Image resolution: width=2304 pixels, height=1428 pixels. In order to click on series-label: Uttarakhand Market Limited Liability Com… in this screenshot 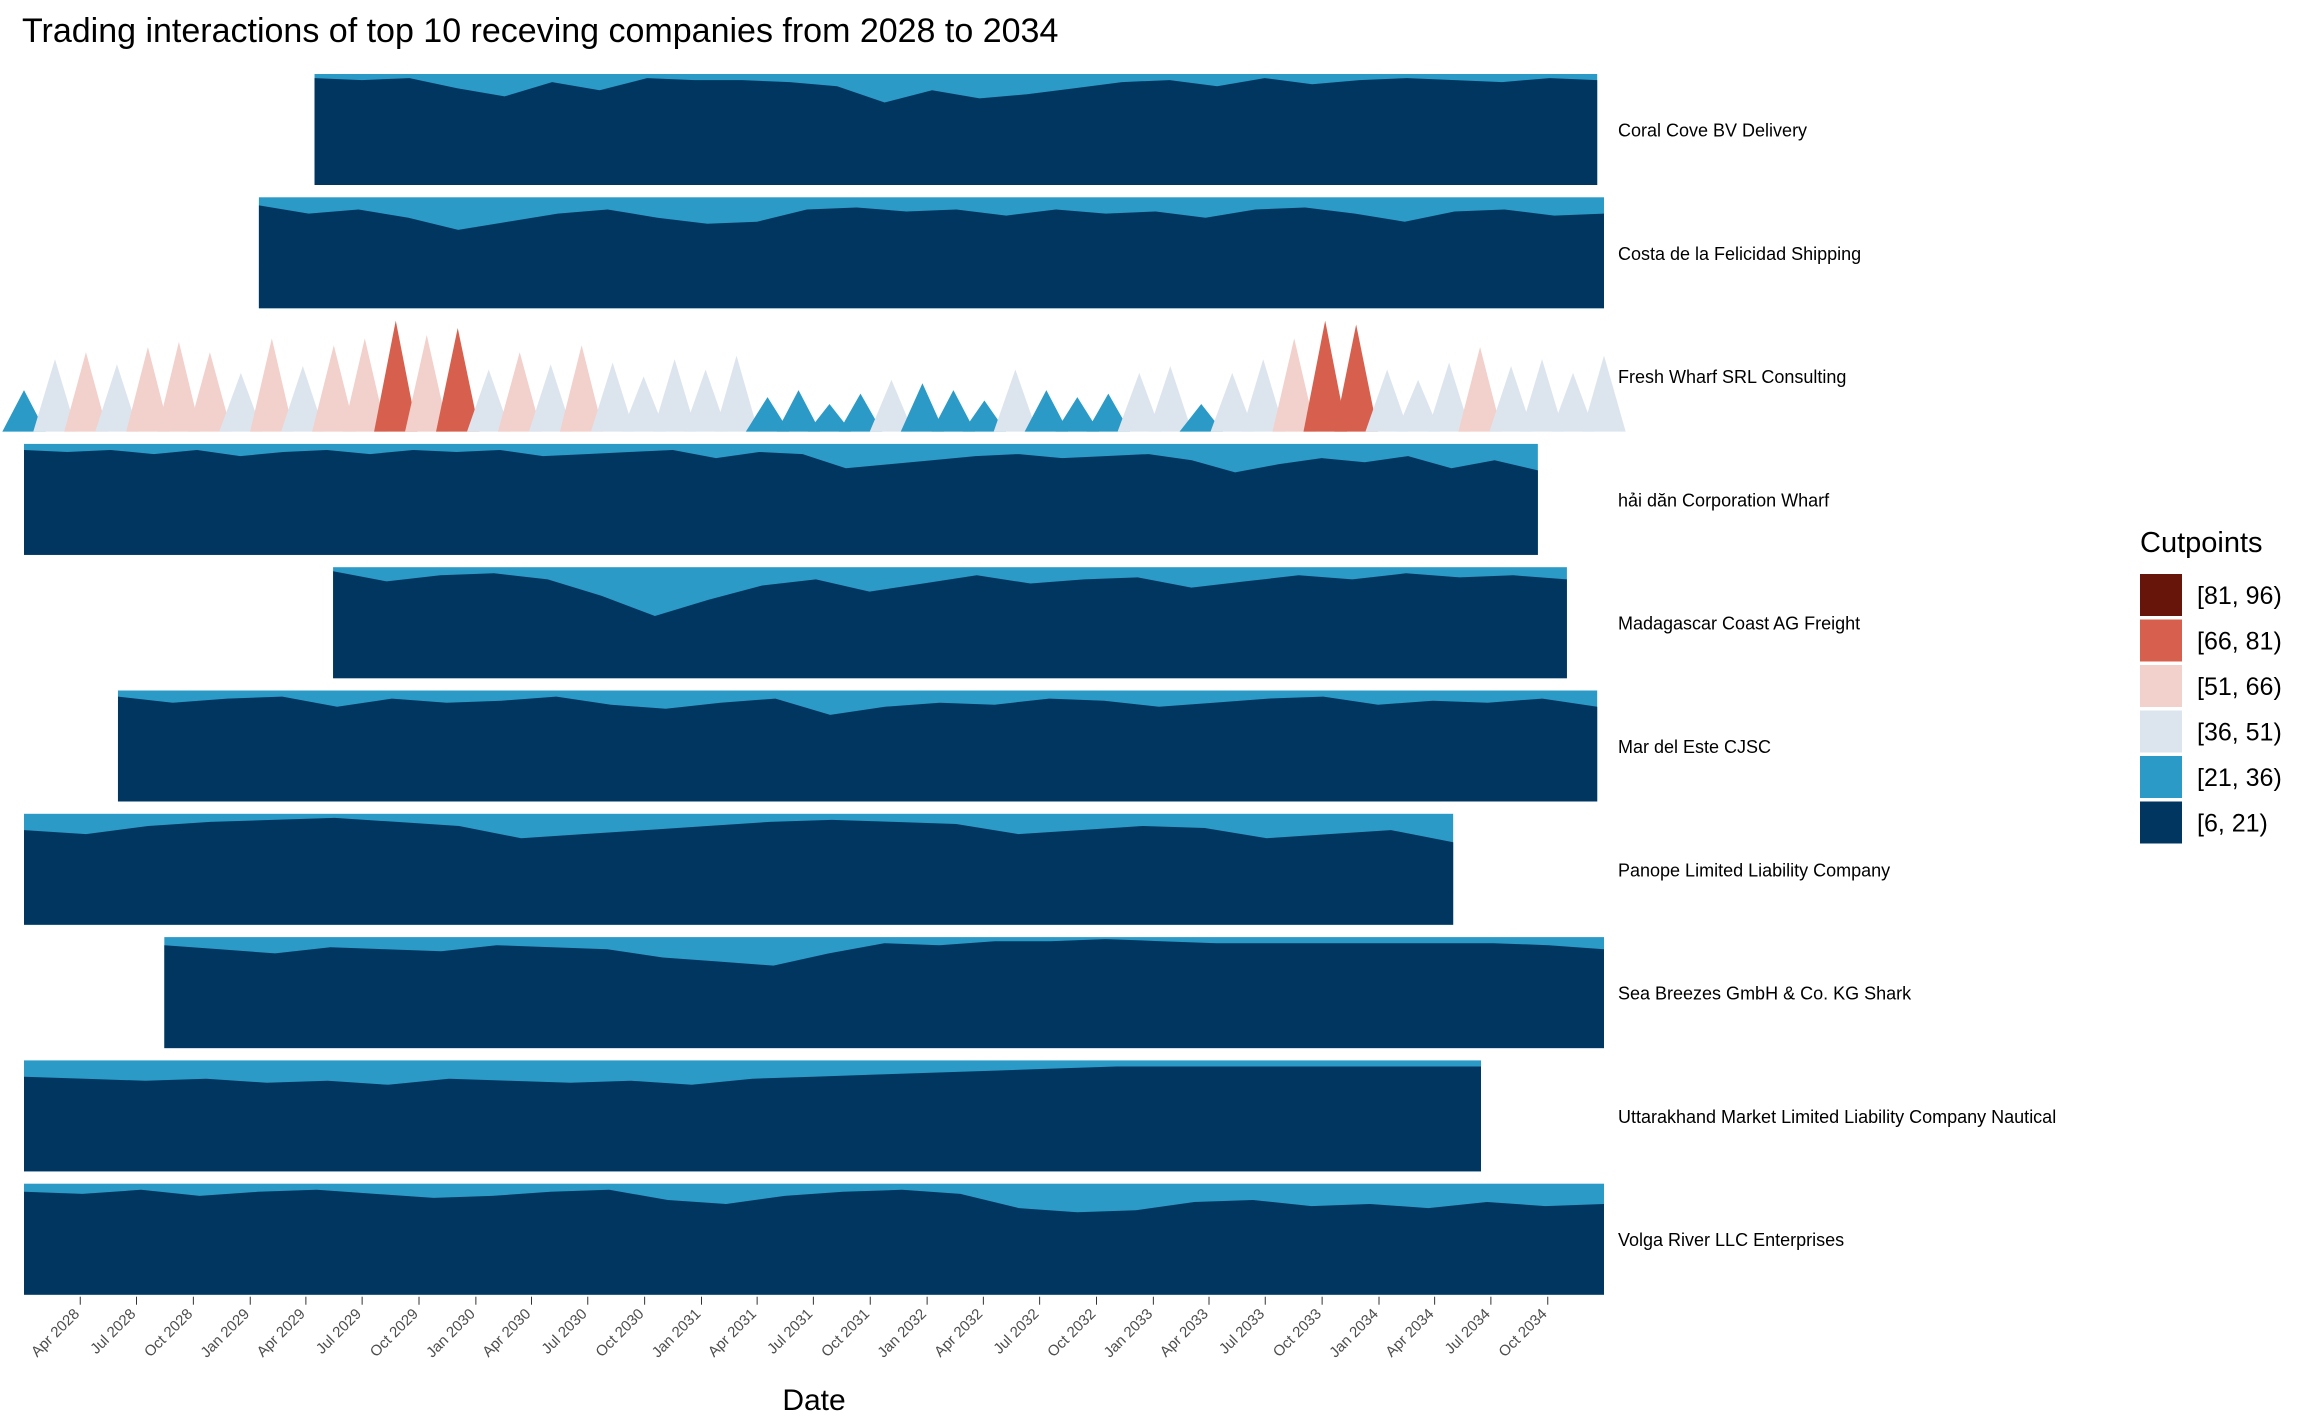, I will do `click(1837, 1117)`.